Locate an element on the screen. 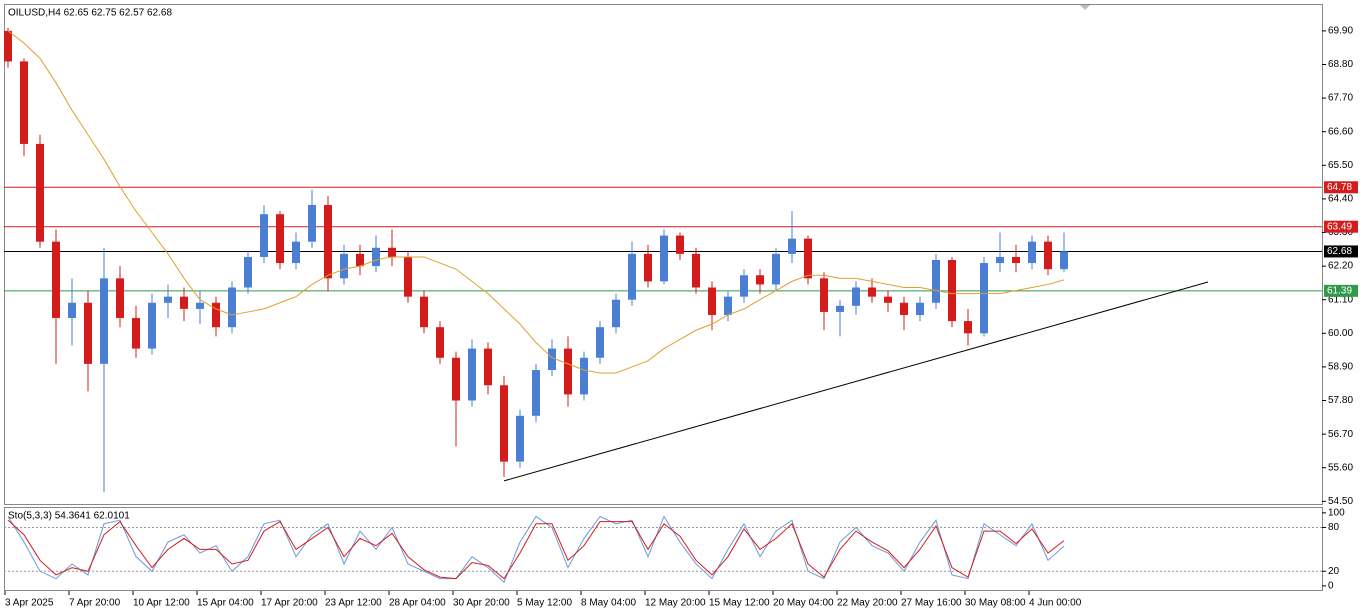 The width and height of the screenshot is (1366, 615). shift-marker is located at coordinates (1085, 7).